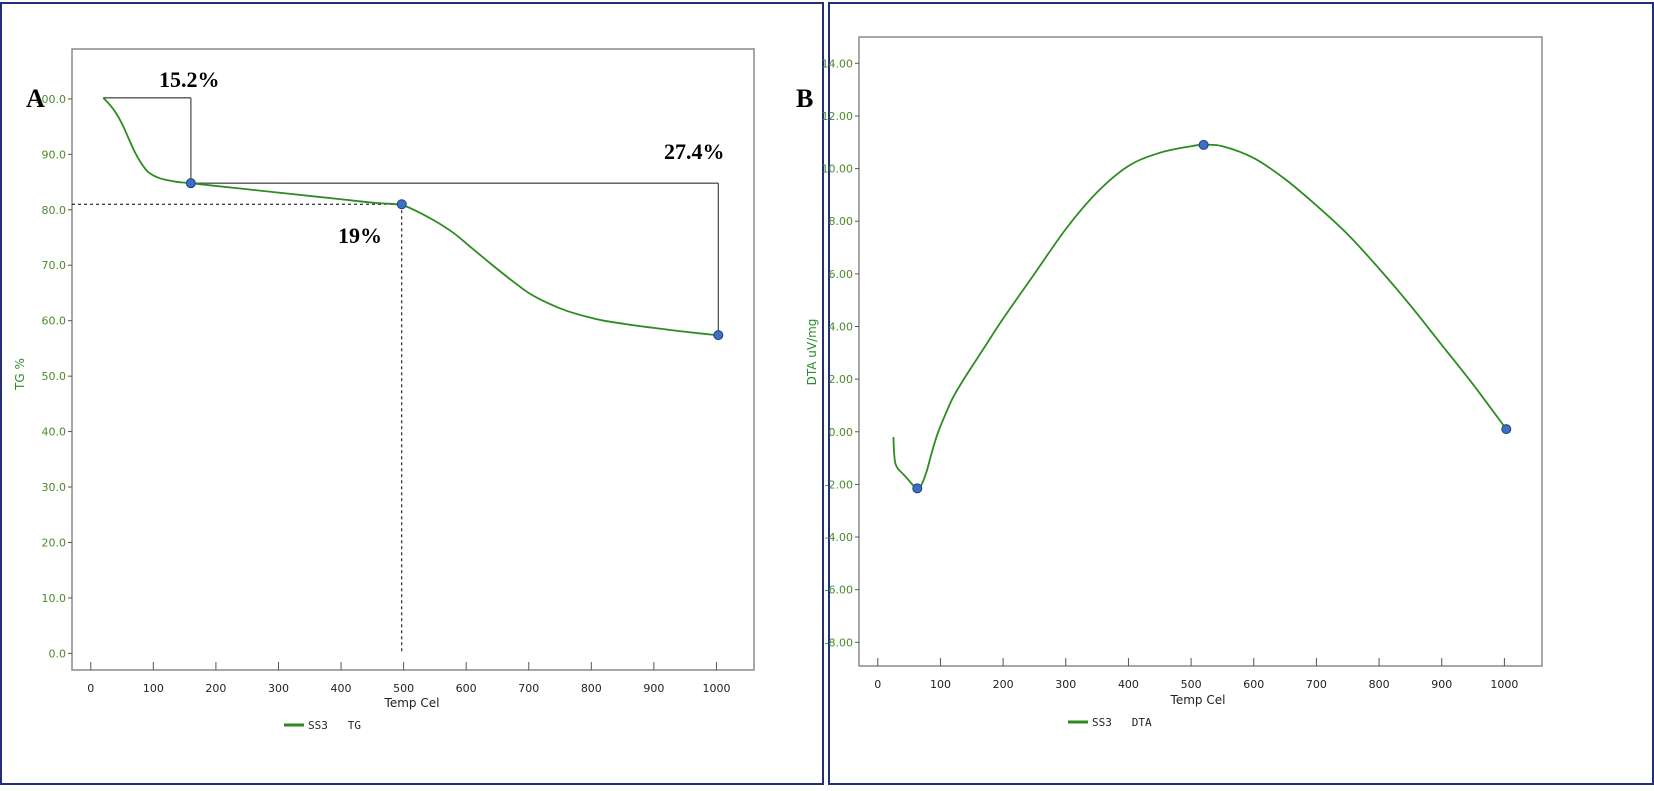 This screenshot has width=1654, height=791. What do you see at coordinates (839, 537) in the screenshot?
I see `y-tick-label: -4.00` at bounding box center [839, 537].